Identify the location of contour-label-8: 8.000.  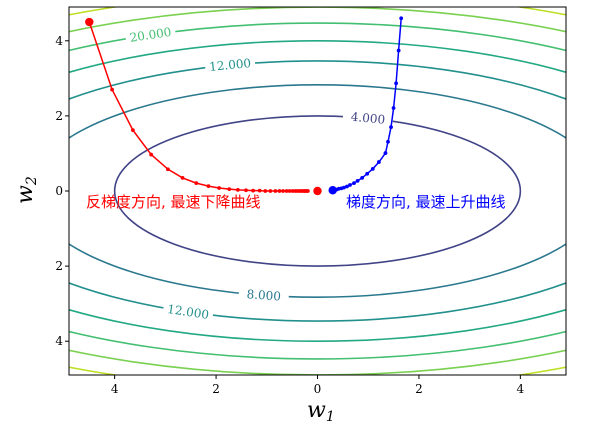
(264, 295).